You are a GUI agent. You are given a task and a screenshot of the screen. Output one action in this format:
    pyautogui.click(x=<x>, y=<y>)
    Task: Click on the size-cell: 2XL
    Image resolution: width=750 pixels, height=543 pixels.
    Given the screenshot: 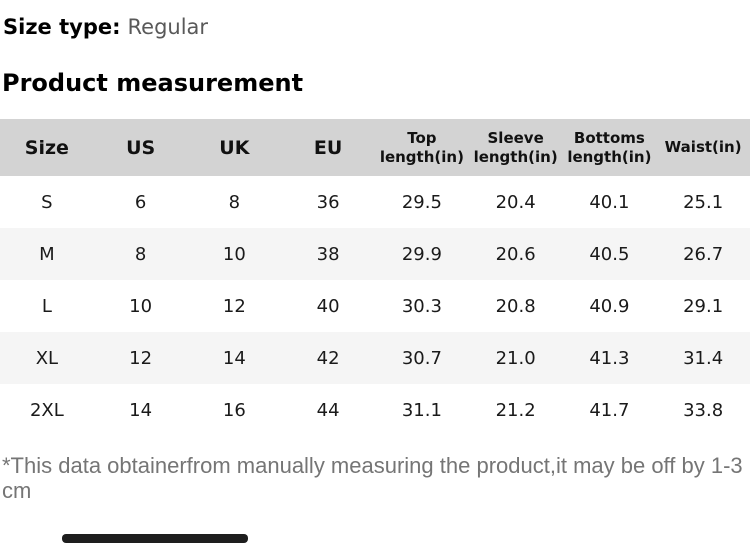 What is the action you would take?
    pyautogui.click(x=46, y=410)
    